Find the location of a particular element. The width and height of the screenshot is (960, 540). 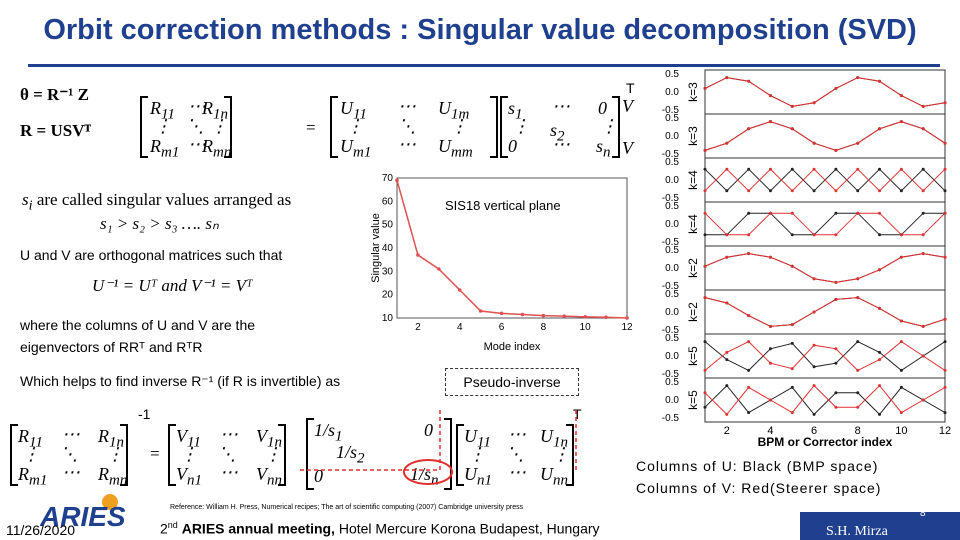

matrix-S-inverse: 1/s1 0 1/s2 0 1/sn is located at coordinates (379, 454).